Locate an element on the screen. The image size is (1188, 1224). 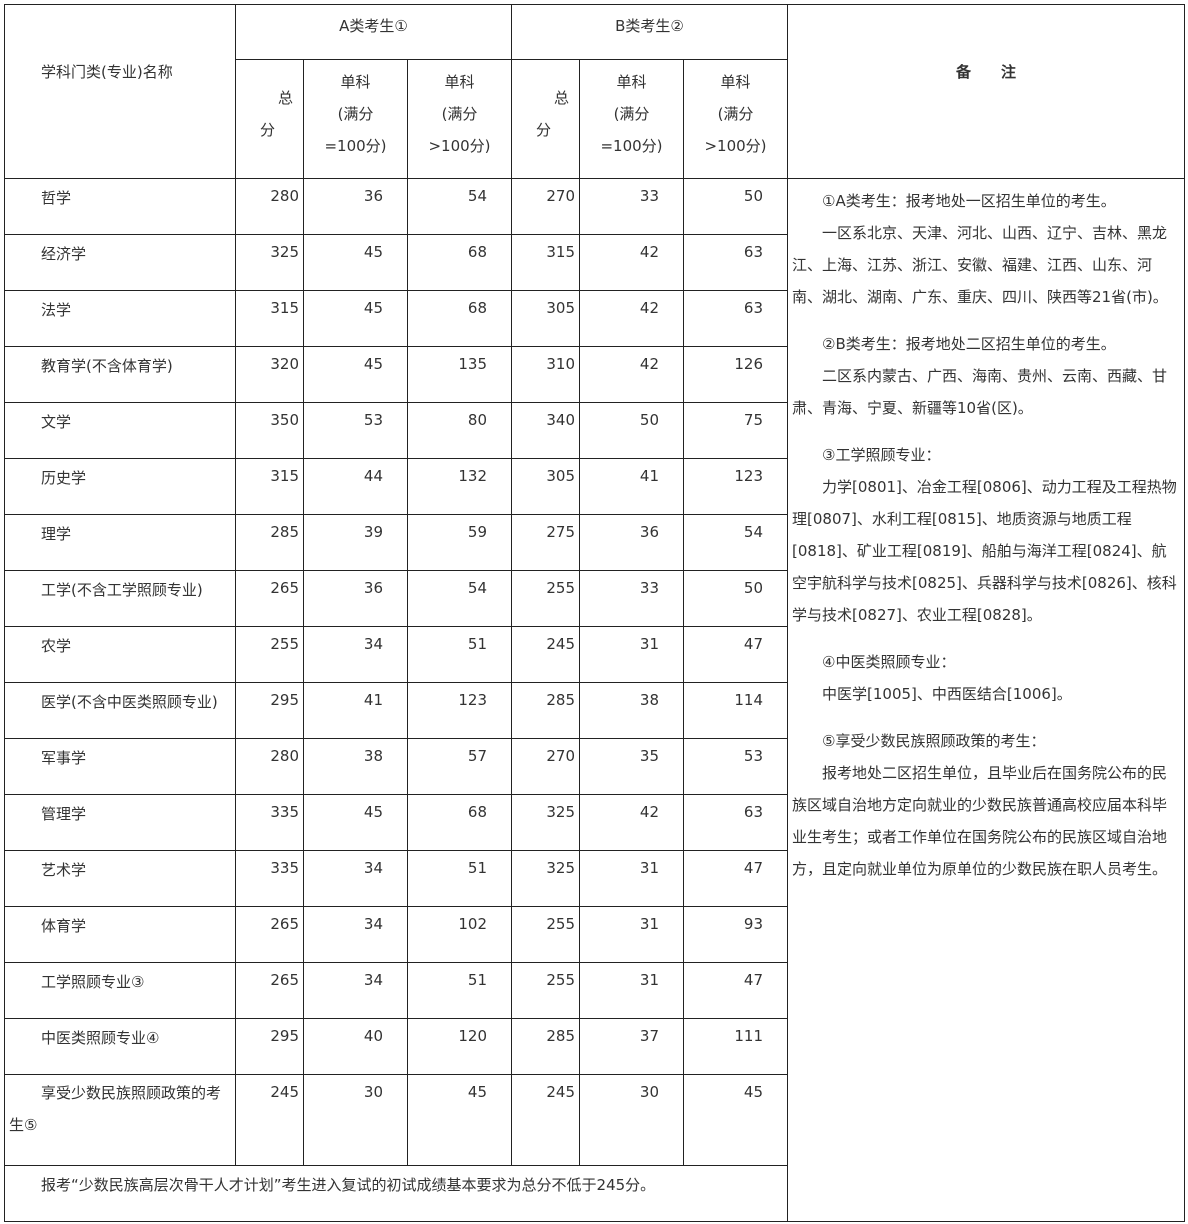
table-row: 工学(不含工学照顾专业) 265 36 54 255 33 50 is located at coordinates (594, 598).